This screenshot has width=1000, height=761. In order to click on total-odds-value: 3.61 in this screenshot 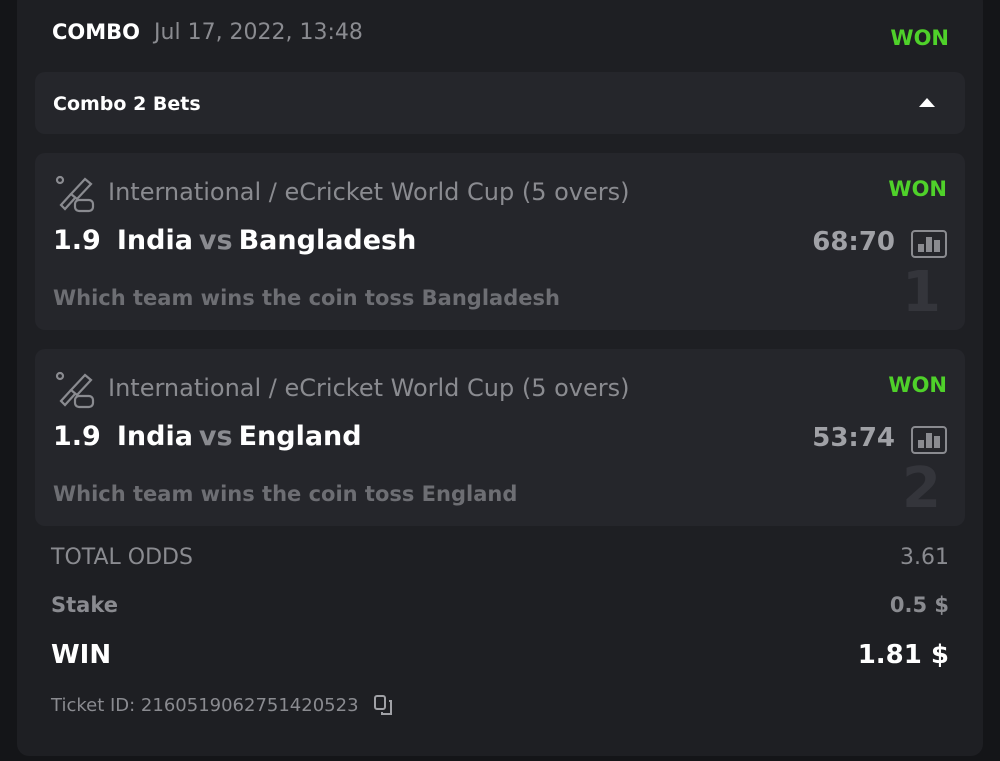, I will do `click(924, 557)`.